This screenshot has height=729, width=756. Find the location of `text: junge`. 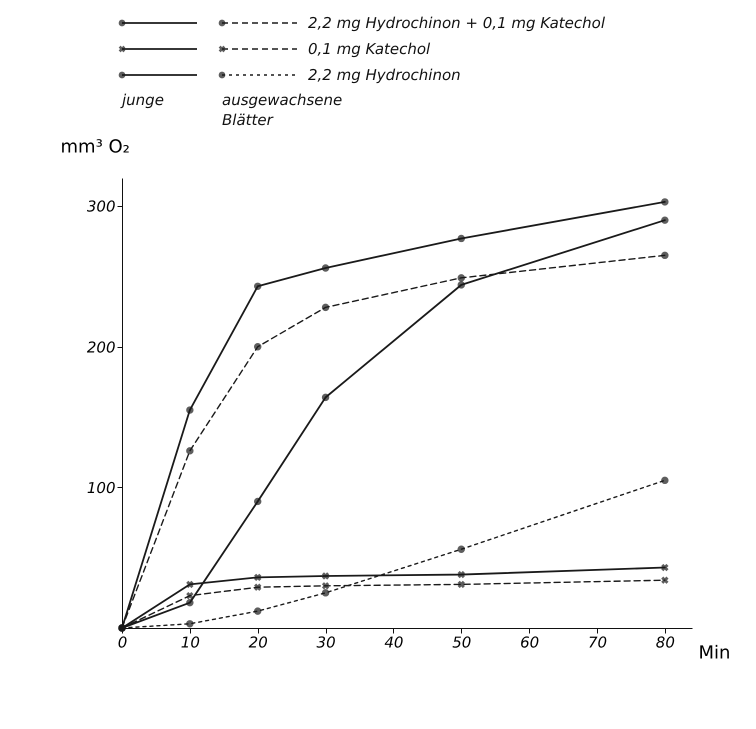

text: junge is located at coordinates (142, 100).